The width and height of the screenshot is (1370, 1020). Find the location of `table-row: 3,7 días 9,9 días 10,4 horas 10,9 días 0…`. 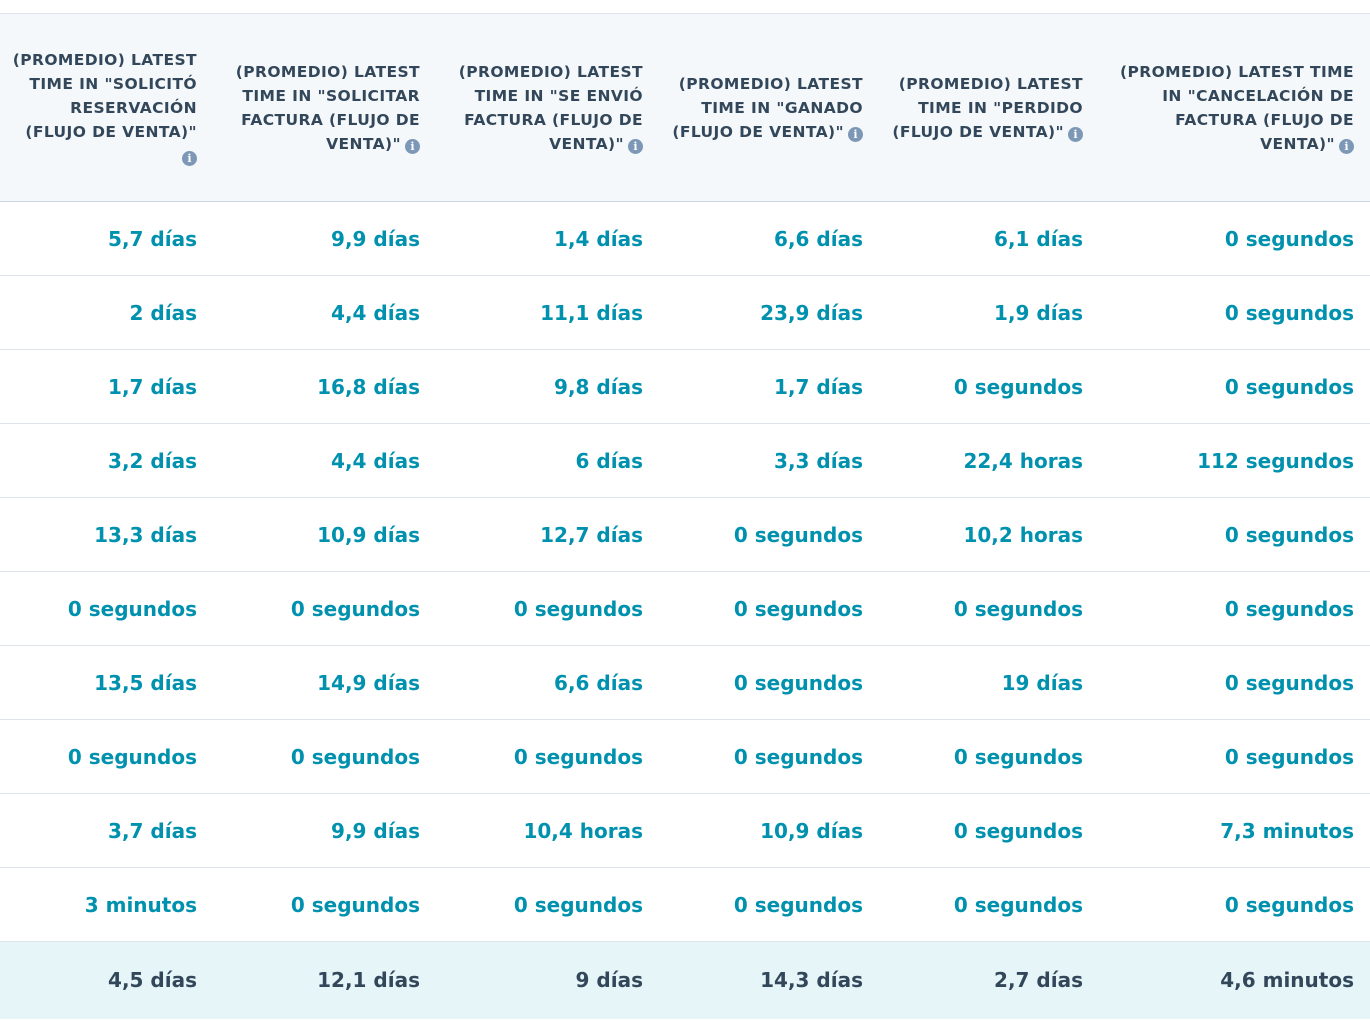

table-row: 3,7 días 9,9 días 10,4 horas 10,9 días 0… is located at coordinates (685, 830).